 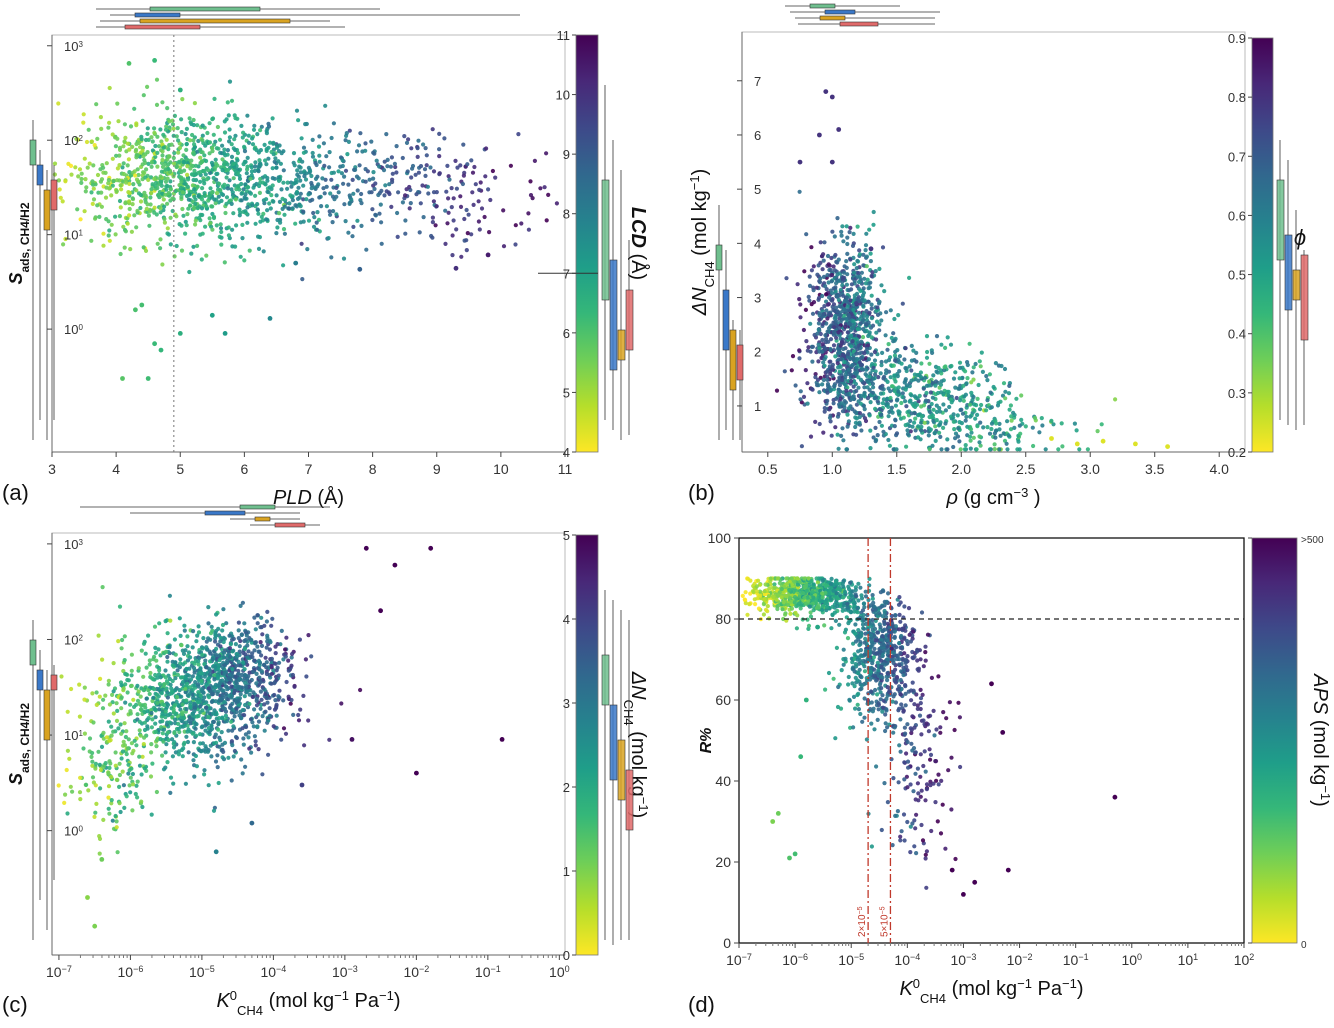 I want to click on colorbar-tick-label-part: 10, so click(x=563, y=95).